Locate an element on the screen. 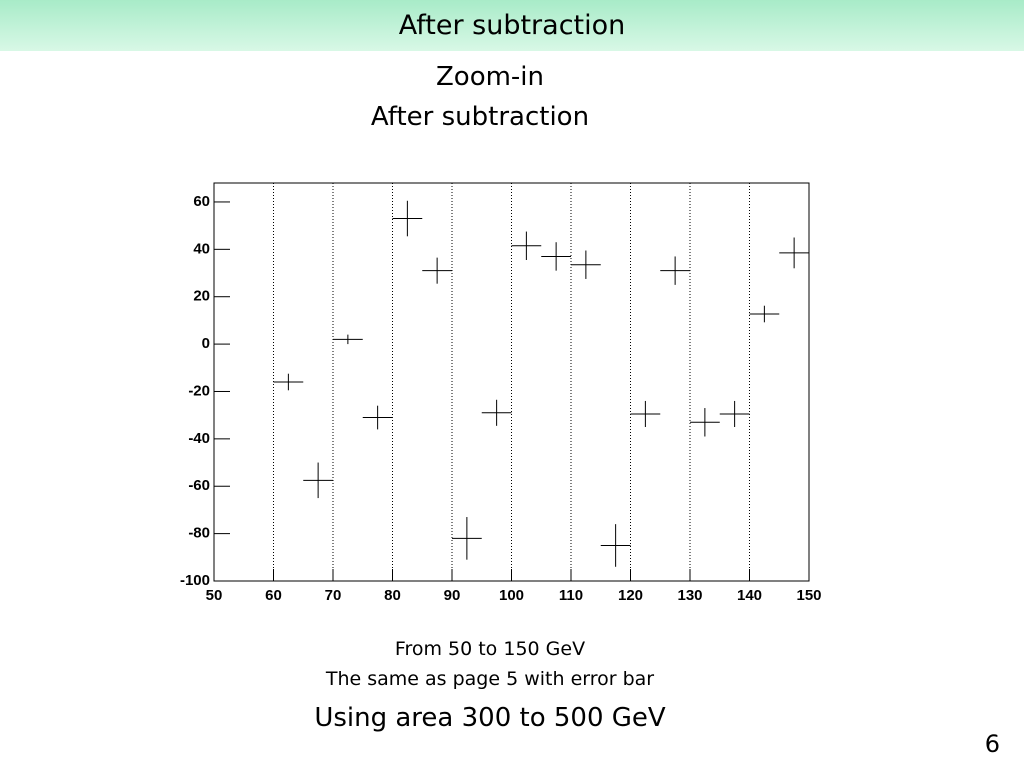 Image resolution: width=1024 pixels, height=768 pixels. note: The same as page 5 with error bar is located at coordinates (490, 679).